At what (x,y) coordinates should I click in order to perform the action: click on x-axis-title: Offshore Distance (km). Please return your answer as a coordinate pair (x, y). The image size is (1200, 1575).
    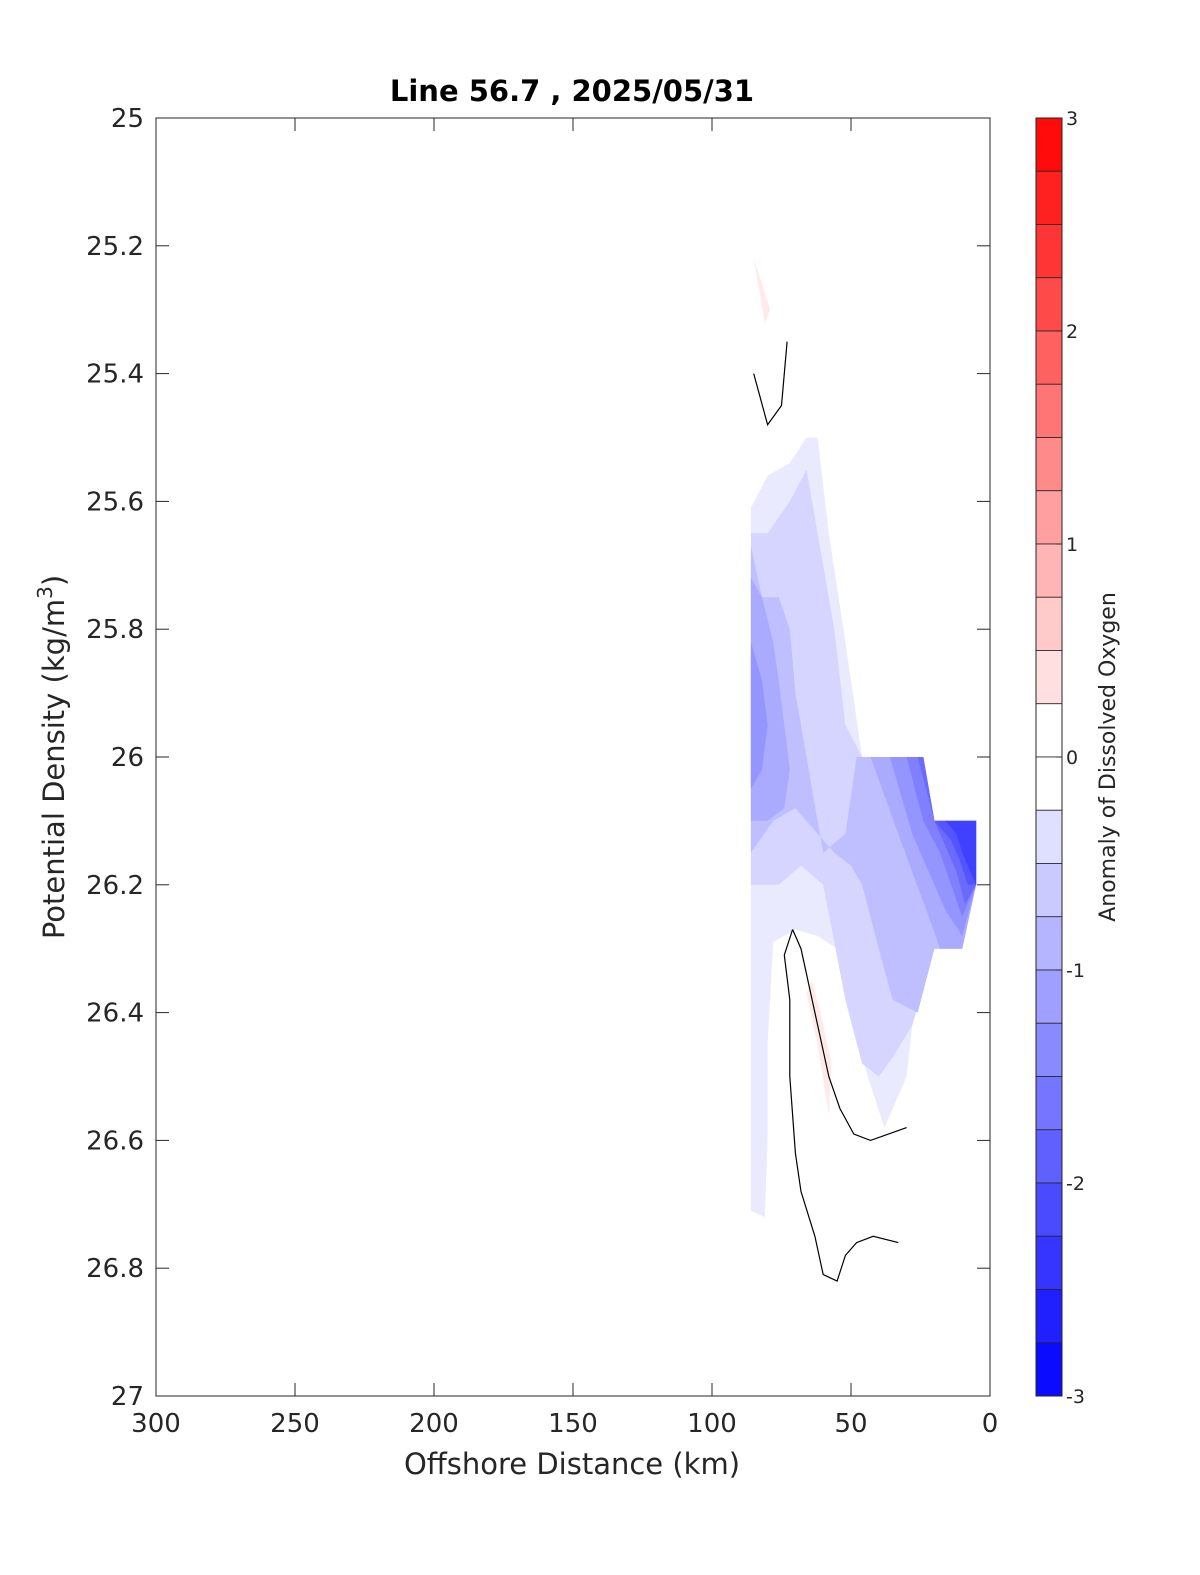
    Looking at the image, I should click on (572, 1464).